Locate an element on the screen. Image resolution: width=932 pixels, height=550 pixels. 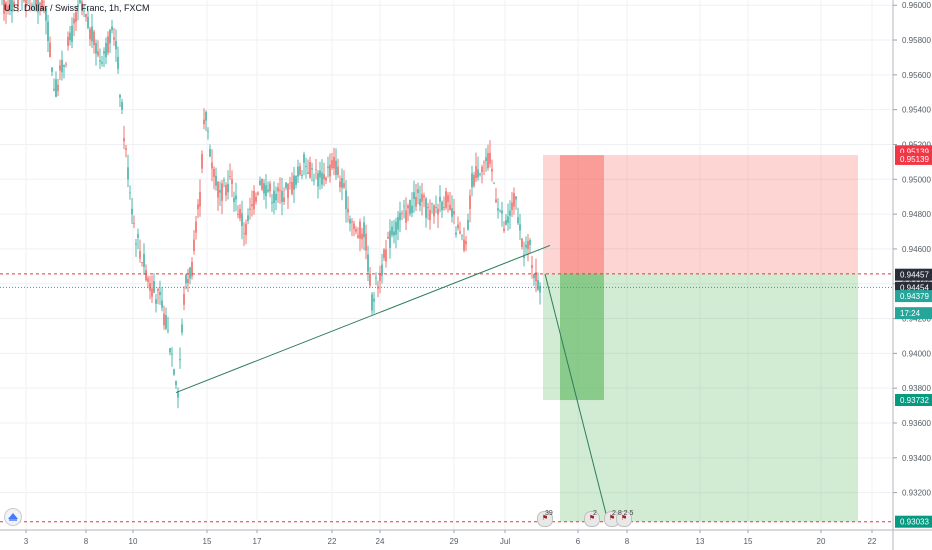
price-tick-label: 0.93600 is located at coordinates (916, 423).